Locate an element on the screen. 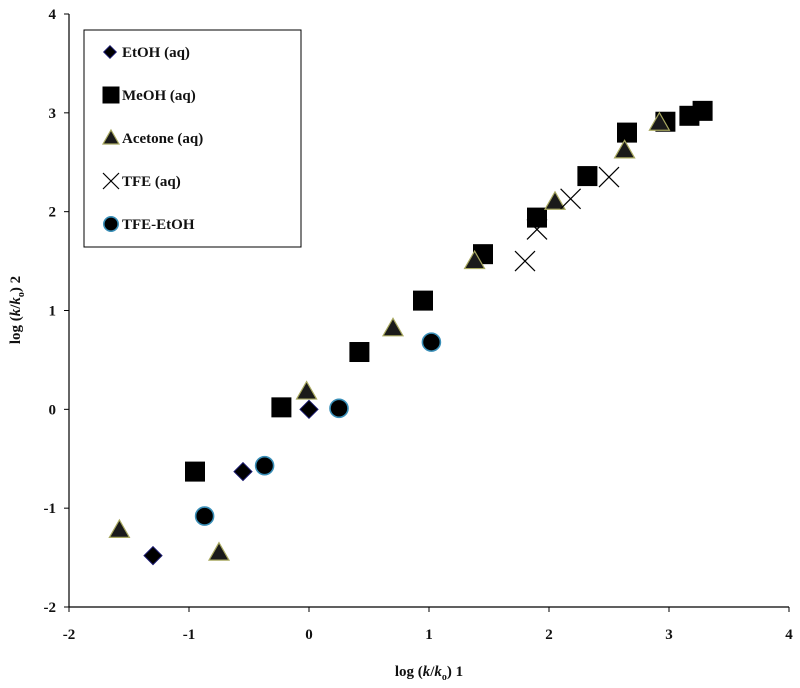  legend-marker-tfe-etoh is located at coordinates (111, 224).